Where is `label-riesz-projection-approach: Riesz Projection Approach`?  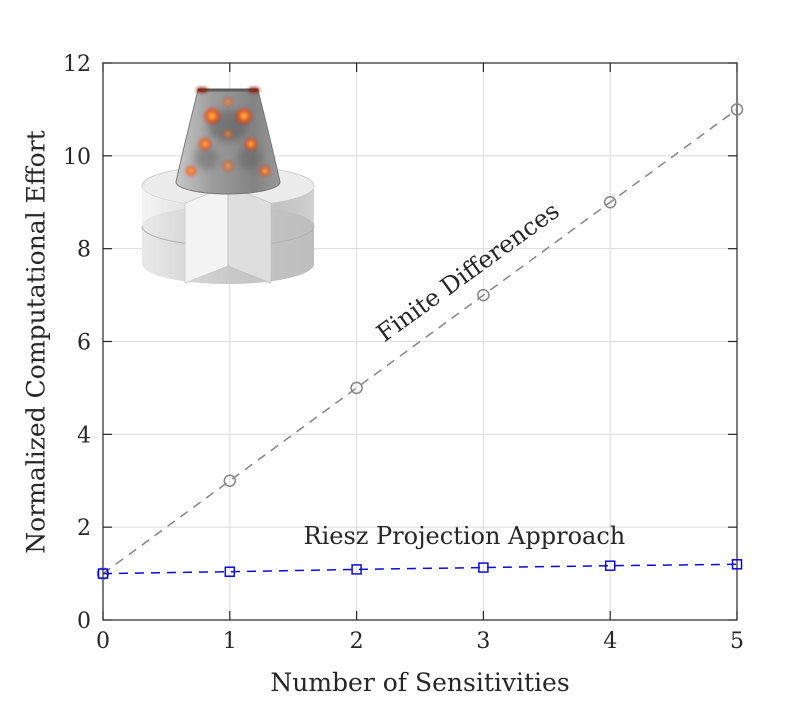 label-riesz-projection-approach: Riesz Projection Approach is located at coordinates (464, 535).